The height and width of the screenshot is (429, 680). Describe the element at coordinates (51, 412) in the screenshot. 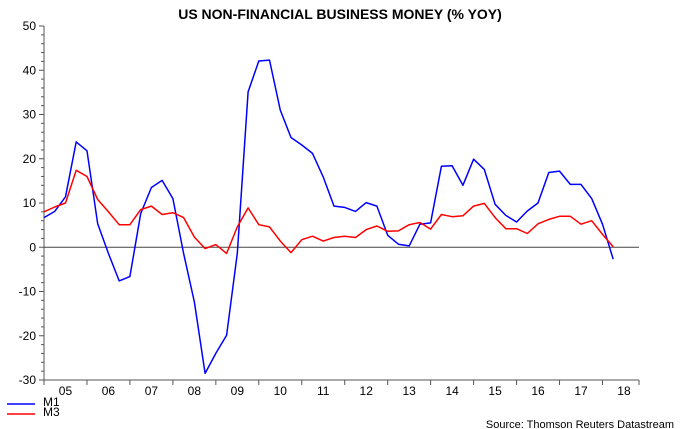

I see `legend-label-m3: M3` at that location.